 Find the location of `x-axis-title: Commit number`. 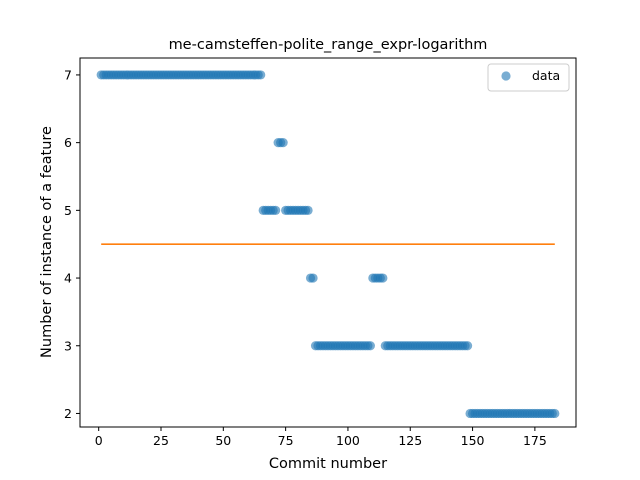

x-axis-title: Commit number is located at coordinates (328, 464).